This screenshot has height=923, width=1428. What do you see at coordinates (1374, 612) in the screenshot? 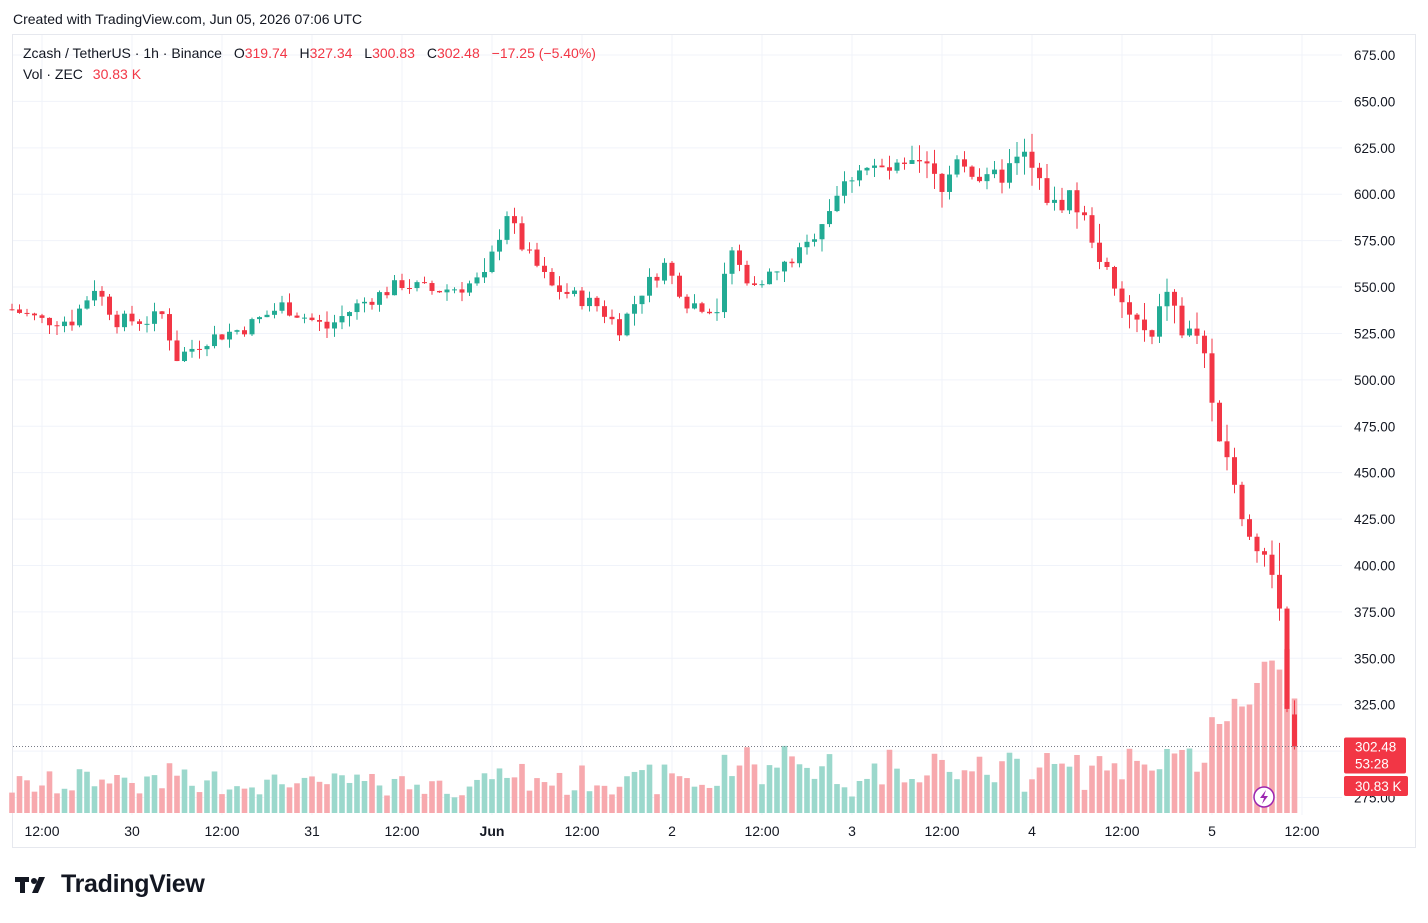
I see `y-tick-label: 375.00` at bounding box center [1374, 612].